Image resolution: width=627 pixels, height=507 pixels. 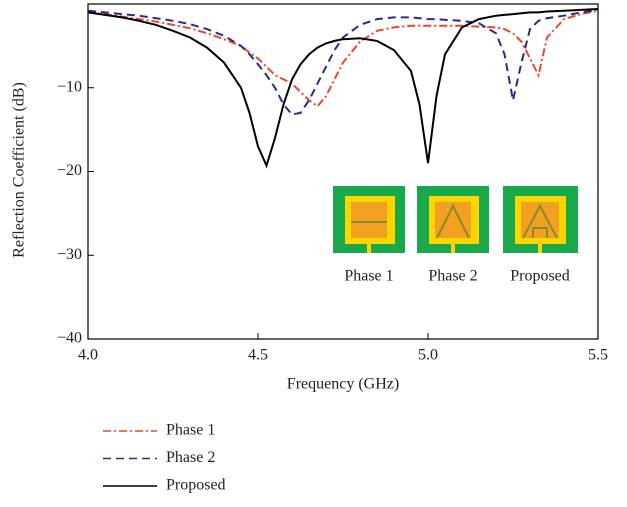 I want to click on y-tick-label: −10, so click(x=69, y=86).